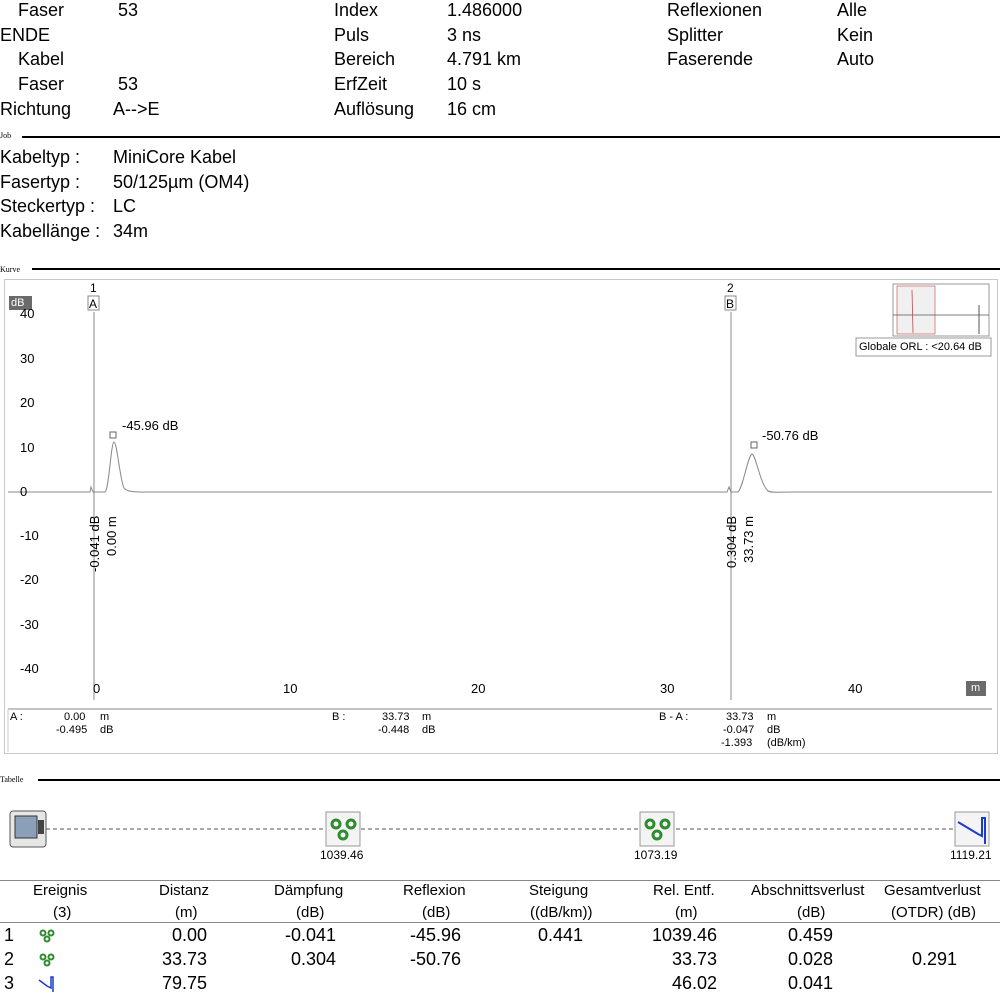  I want to click on readout-b-v1: 33.73, so click(396, 717).